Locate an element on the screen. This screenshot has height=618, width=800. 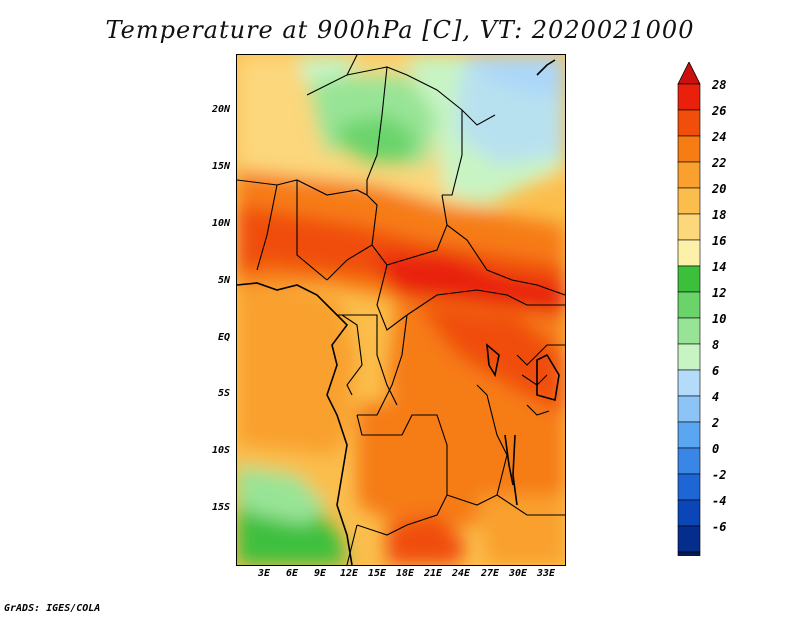
y-tick-label: 15S is located at coordinates (220, 507).